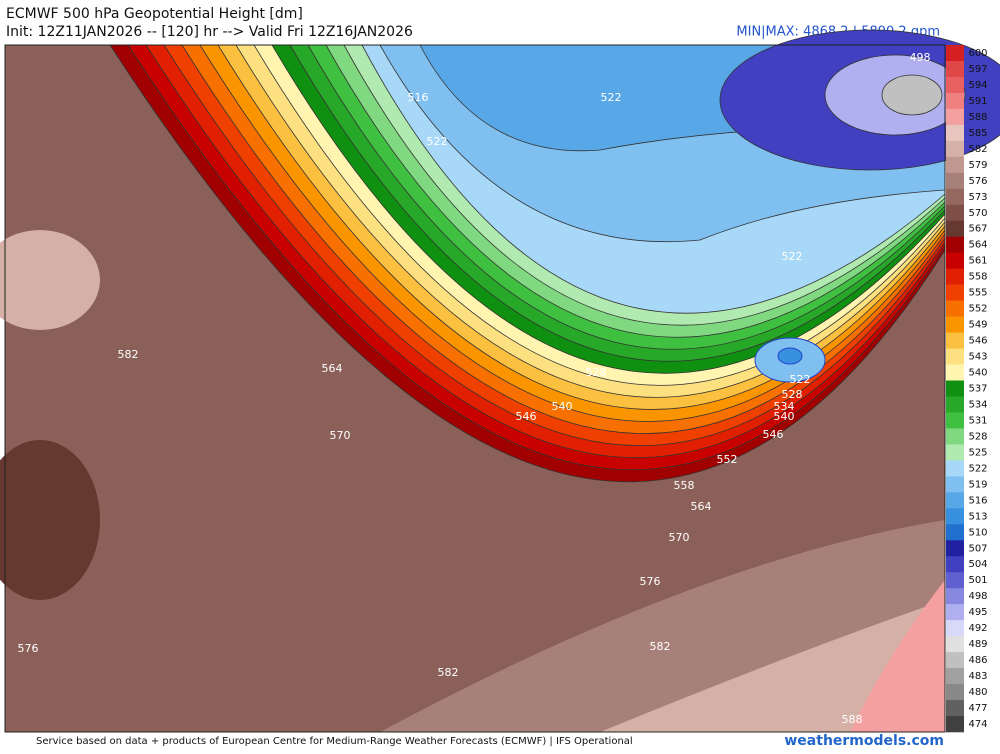 This screenshot has width=1000, height=754. Describe the element at coordinates (977, 644) in the screenshot. I see `colorbar-label: 489` at that location.